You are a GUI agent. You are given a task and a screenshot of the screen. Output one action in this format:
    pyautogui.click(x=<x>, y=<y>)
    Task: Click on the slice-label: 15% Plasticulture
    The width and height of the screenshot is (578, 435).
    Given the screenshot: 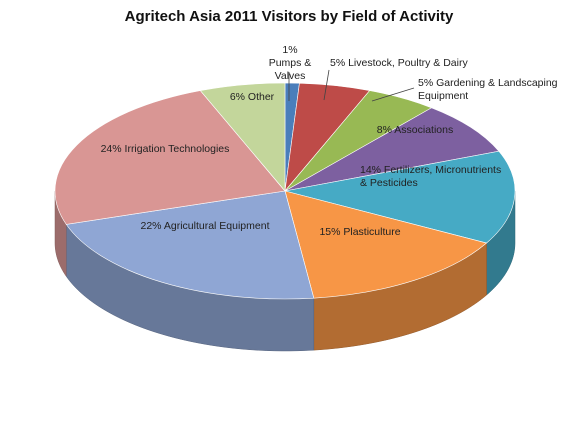 What is the action you would take?
    pyautogui.click(x=360, y=232)
    